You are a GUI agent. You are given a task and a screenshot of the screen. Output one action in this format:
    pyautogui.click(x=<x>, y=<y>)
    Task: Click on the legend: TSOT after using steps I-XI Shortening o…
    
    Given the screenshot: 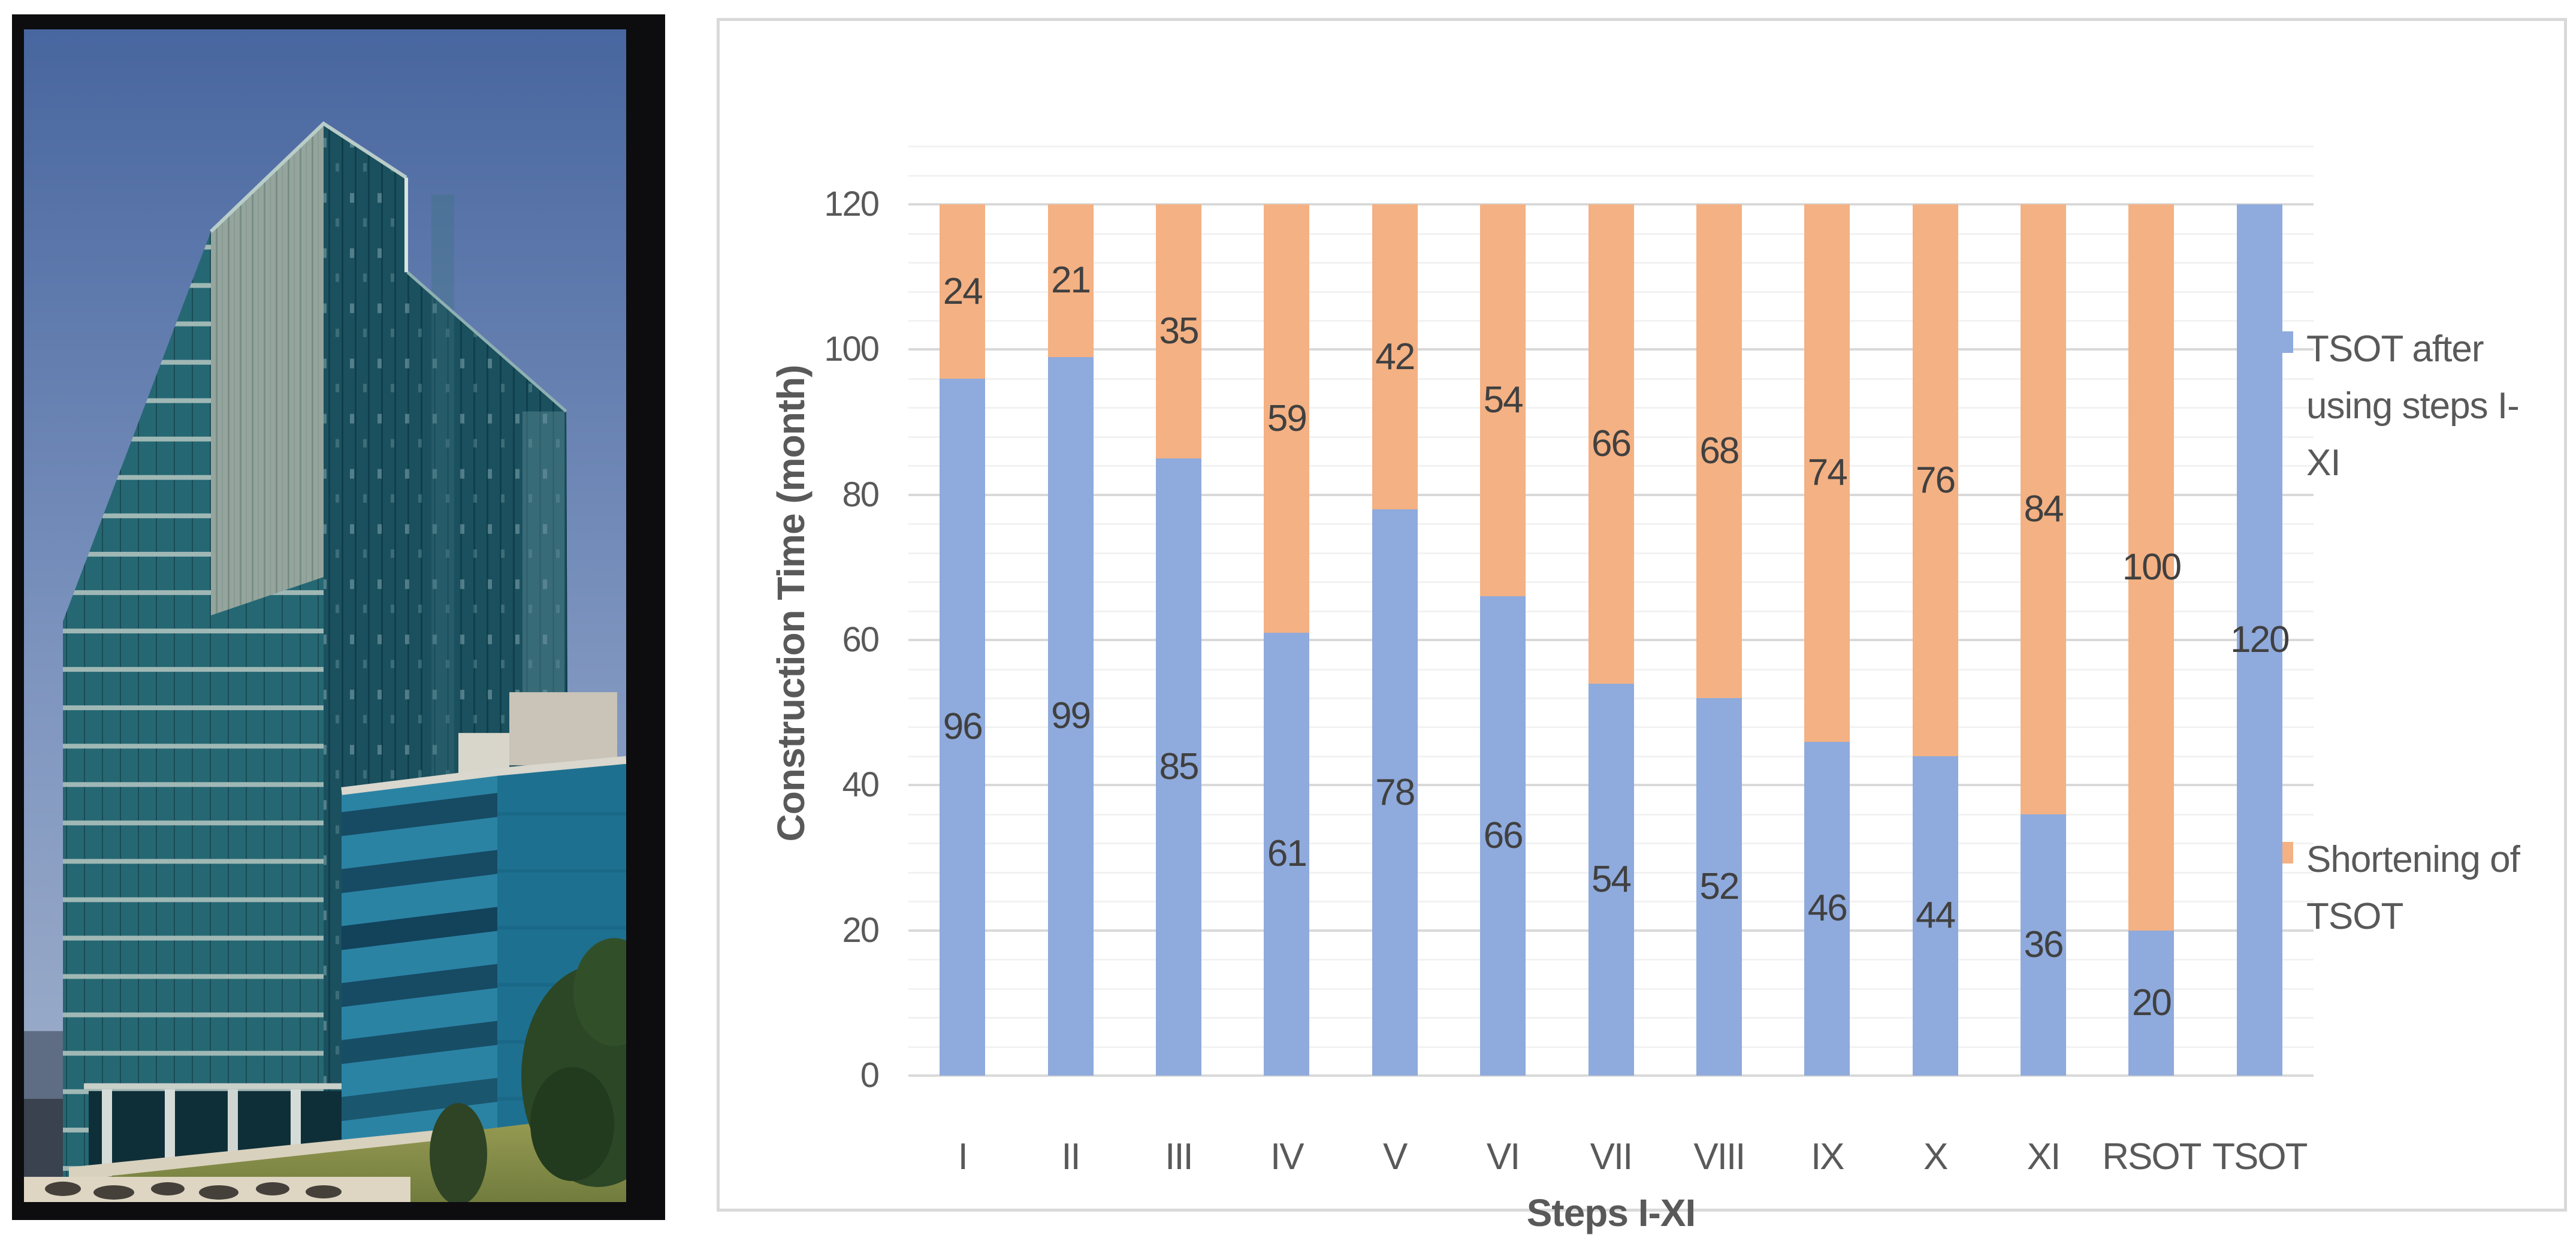 What is the action you would take?
    pyautogui.click(x=2401, y=615)
    